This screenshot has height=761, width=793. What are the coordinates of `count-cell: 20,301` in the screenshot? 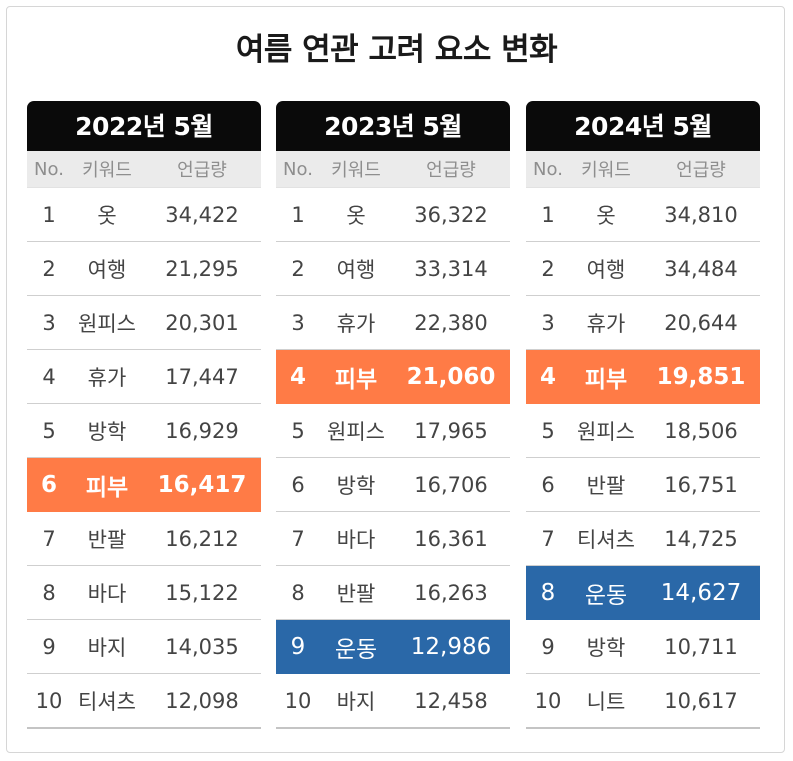 It's located at (202, 322).